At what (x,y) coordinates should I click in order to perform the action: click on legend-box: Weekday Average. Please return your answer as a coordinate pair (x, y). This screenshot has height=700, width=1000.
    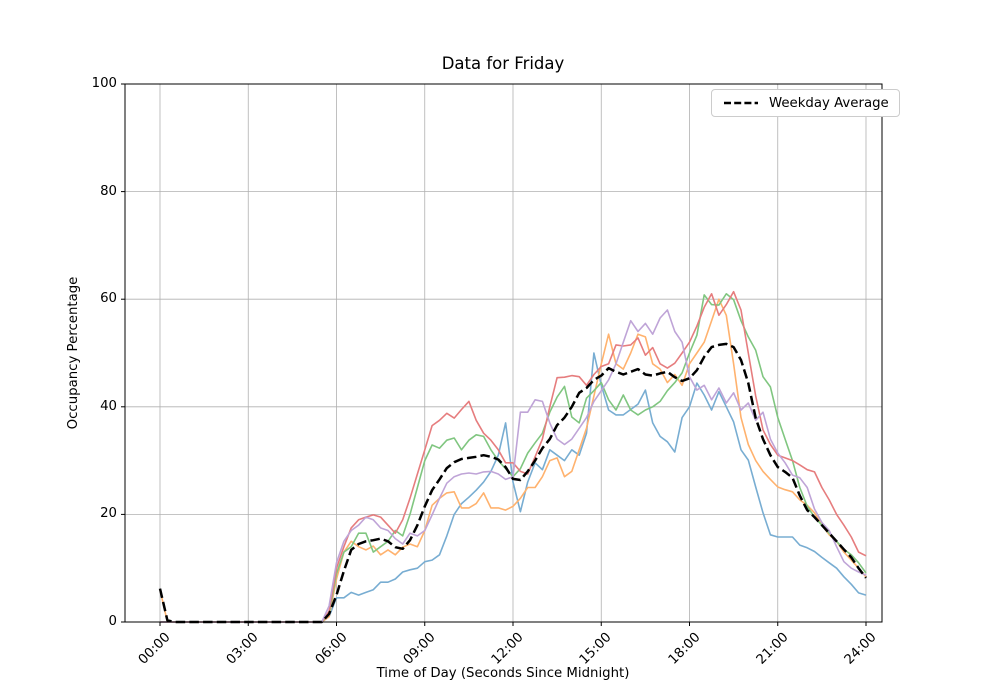
    Looking at the image, I should click on (805, 103).